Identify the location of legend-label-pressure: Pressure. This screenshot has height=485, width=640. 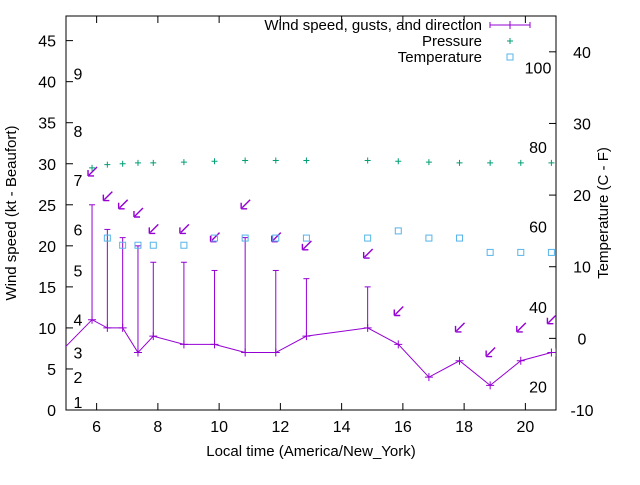
(452, 41).